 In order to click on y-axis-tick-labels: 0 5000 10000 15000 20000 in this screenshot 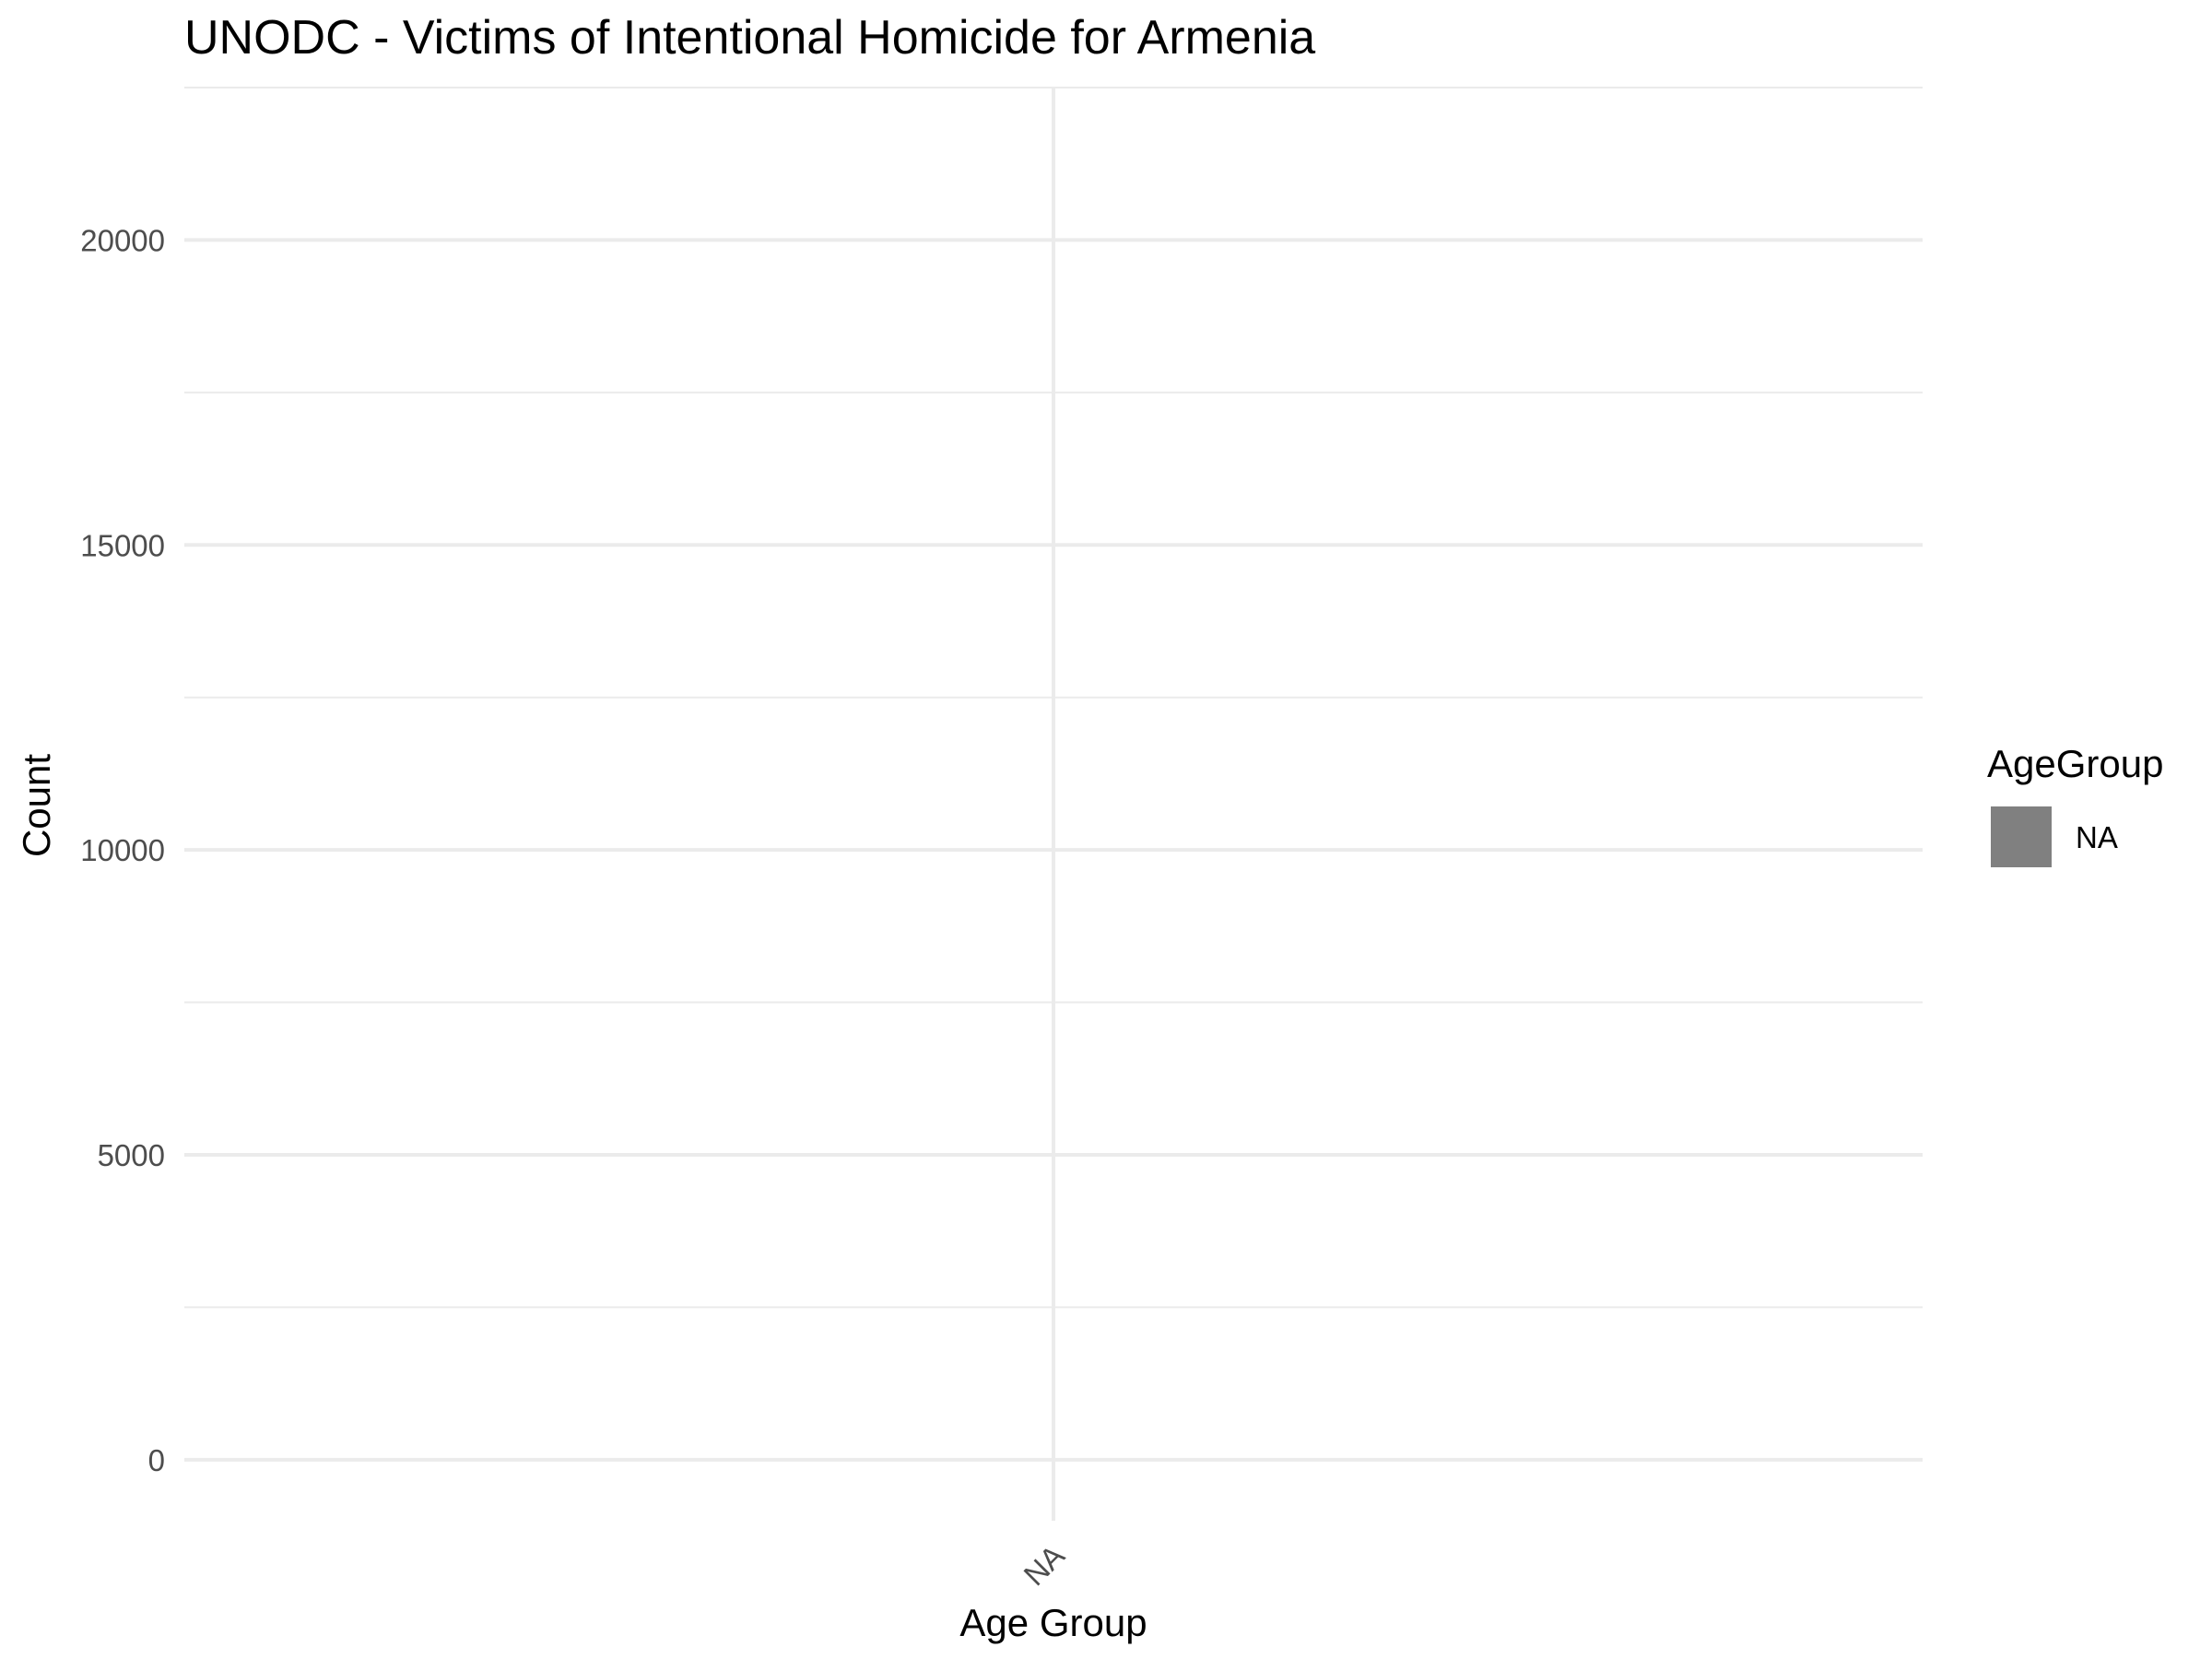, I will do `click(122, 850)`.